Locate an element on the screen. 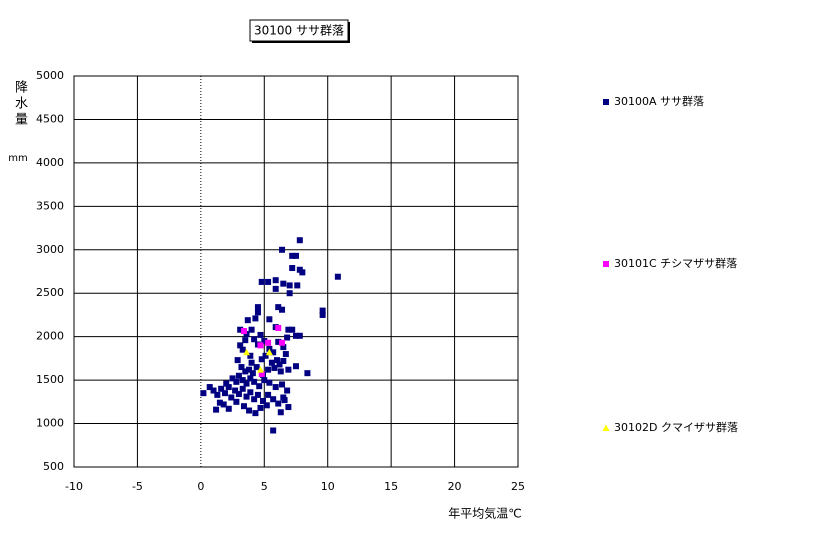 Image resolution: width=816 pixels, height=534 pixels. chart-title: 30100 ササ群落 is located at coordinates (299, 31).